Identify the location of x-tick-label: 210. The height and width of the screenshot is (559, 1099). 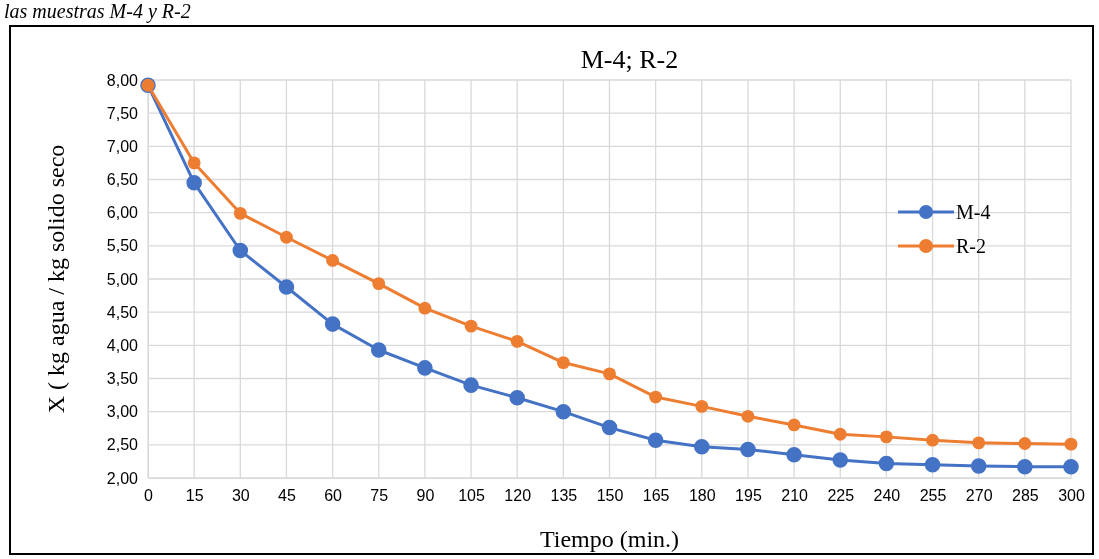
(795, 496).